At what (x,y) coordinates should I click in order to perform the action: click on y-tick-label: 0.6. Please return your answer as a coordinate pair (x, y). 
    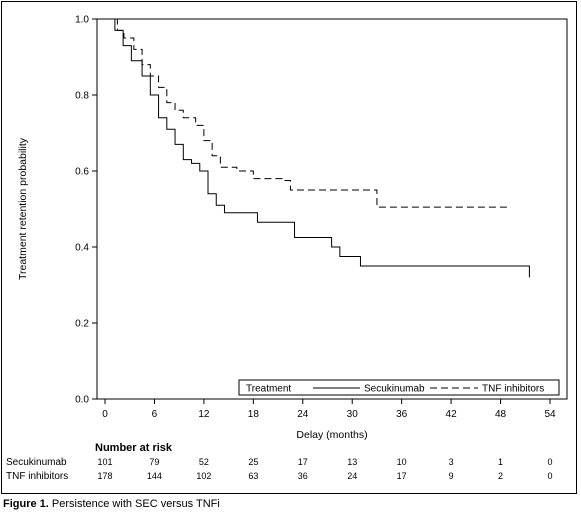
    Looking at the image, I should click on (82, 172).